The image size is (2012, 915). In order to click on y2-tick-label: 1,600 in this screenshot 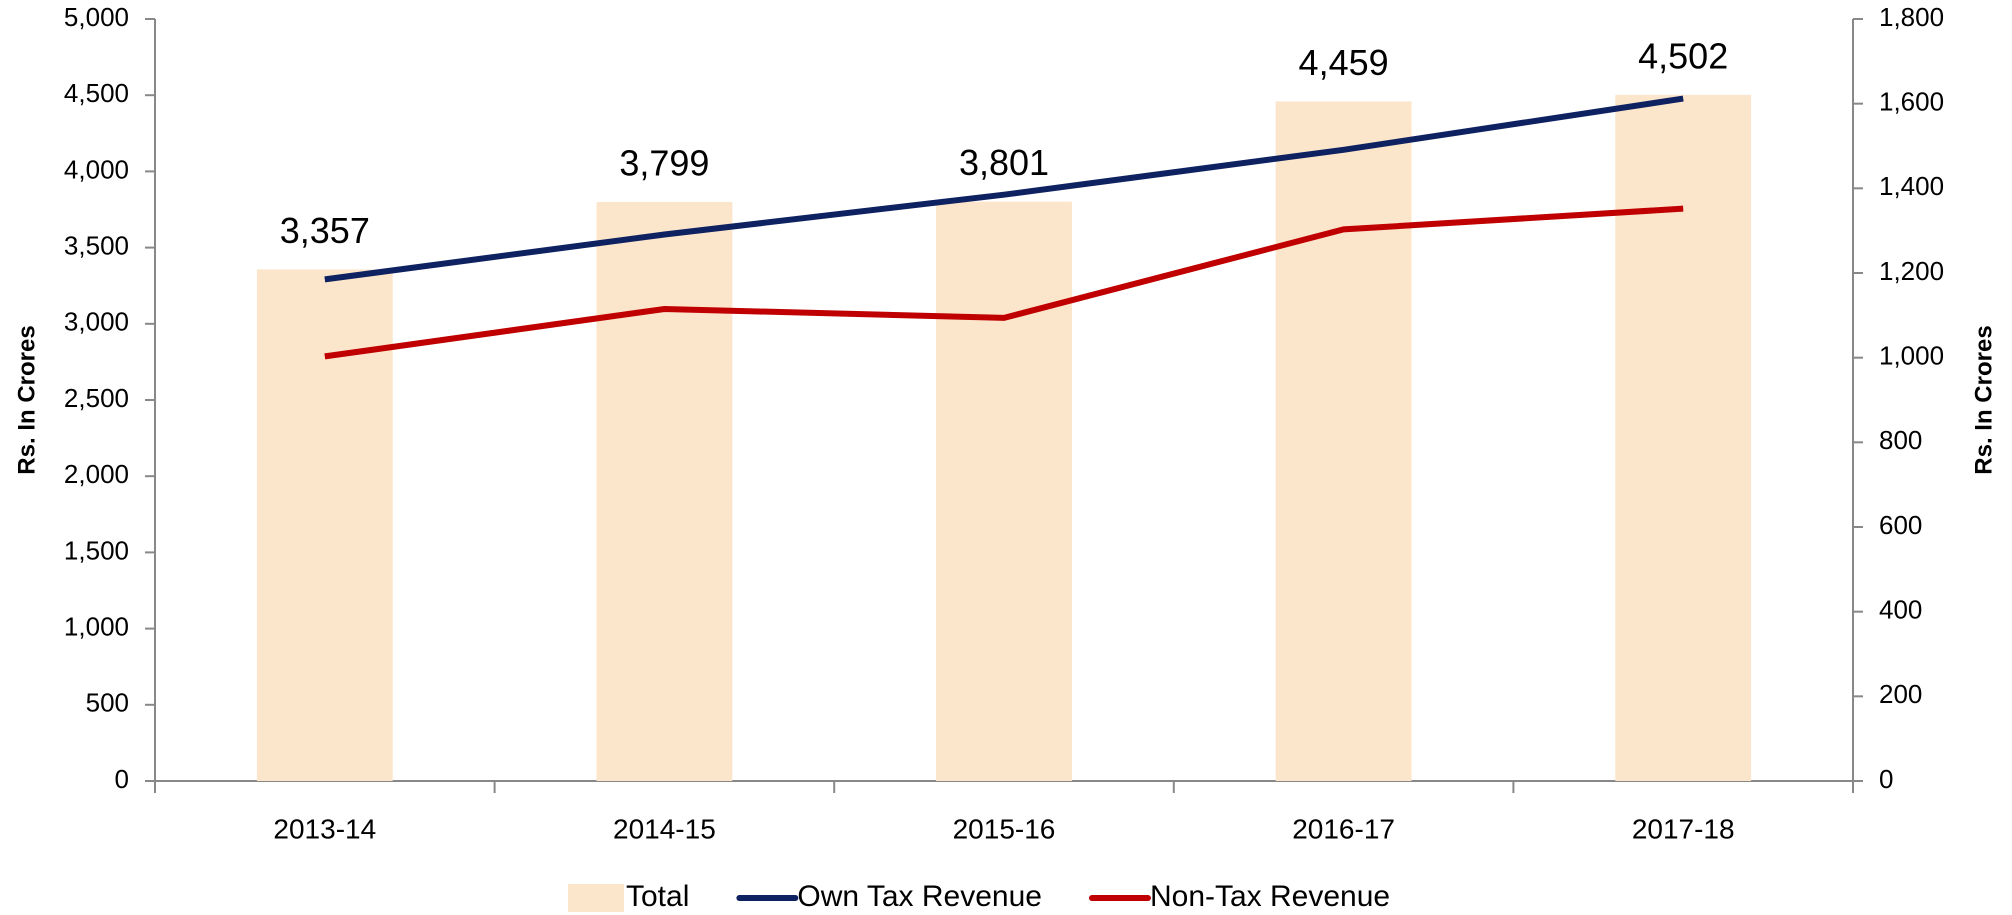, I will do `click(1911, 102)`.